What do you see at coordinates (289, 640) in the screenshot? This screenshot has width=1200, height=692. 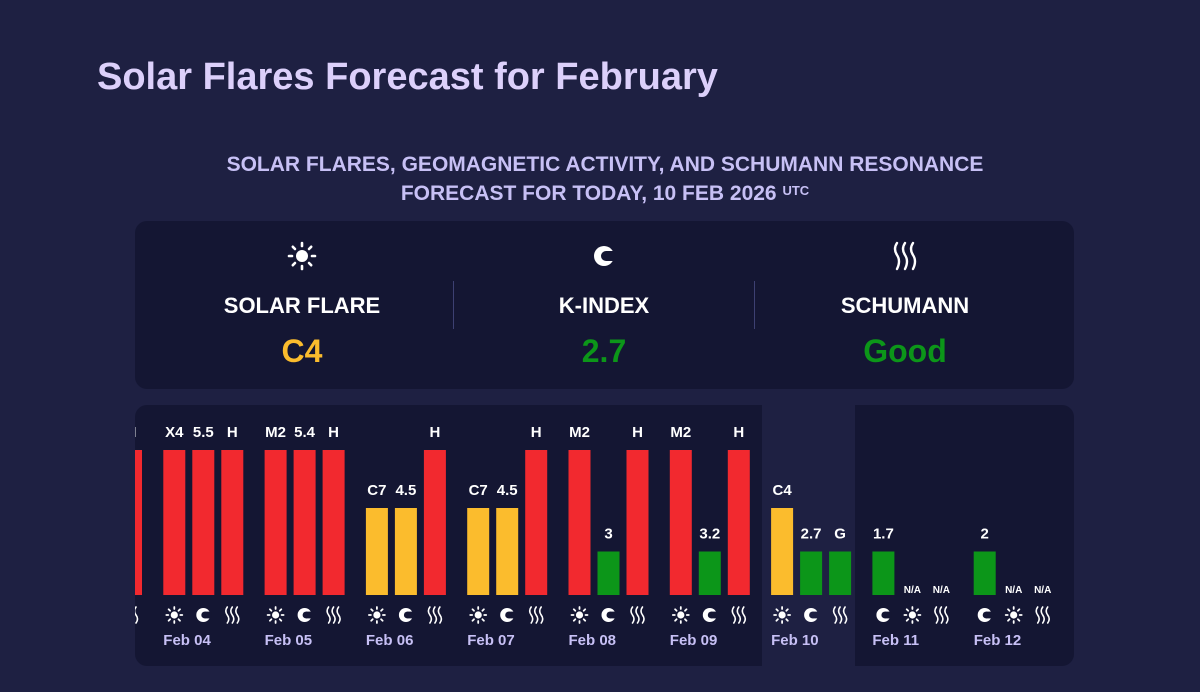 I see `date-label: Feb 05` at bounding box center [289, 640].